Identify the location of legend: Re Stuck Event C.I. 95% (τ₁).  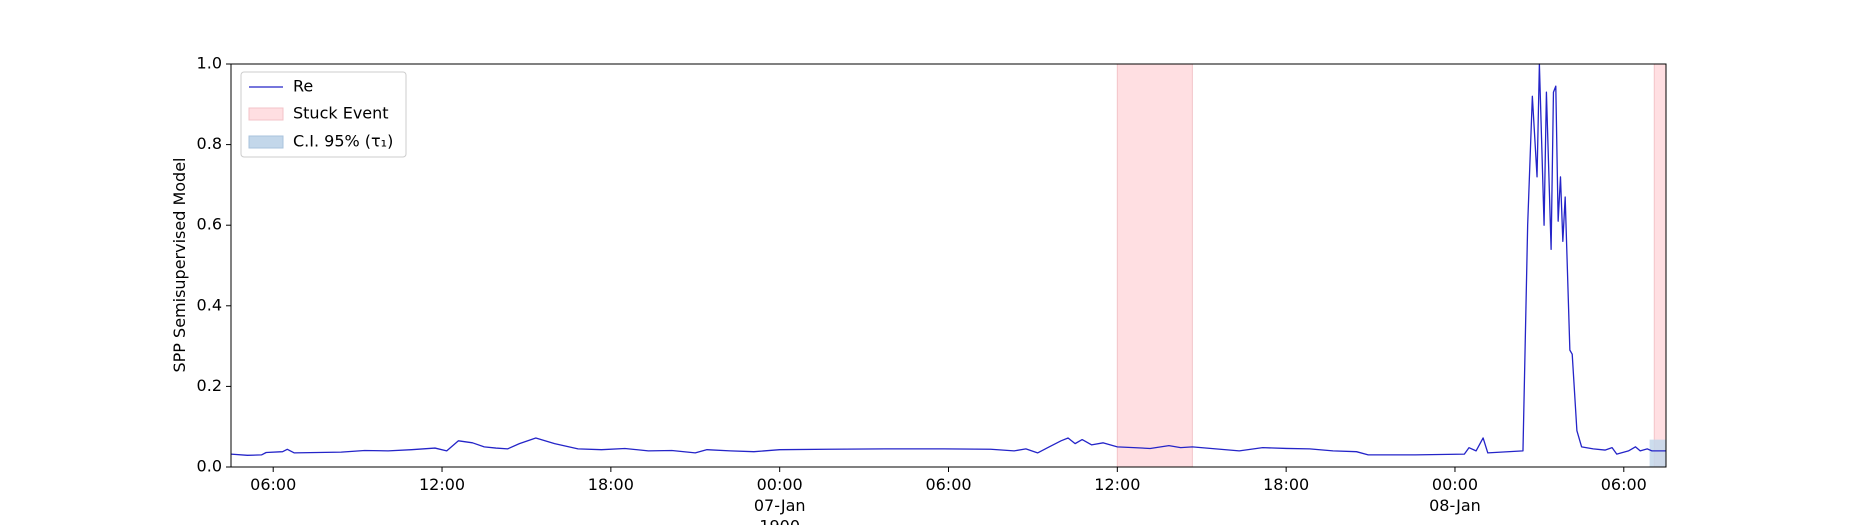
(323, 114).